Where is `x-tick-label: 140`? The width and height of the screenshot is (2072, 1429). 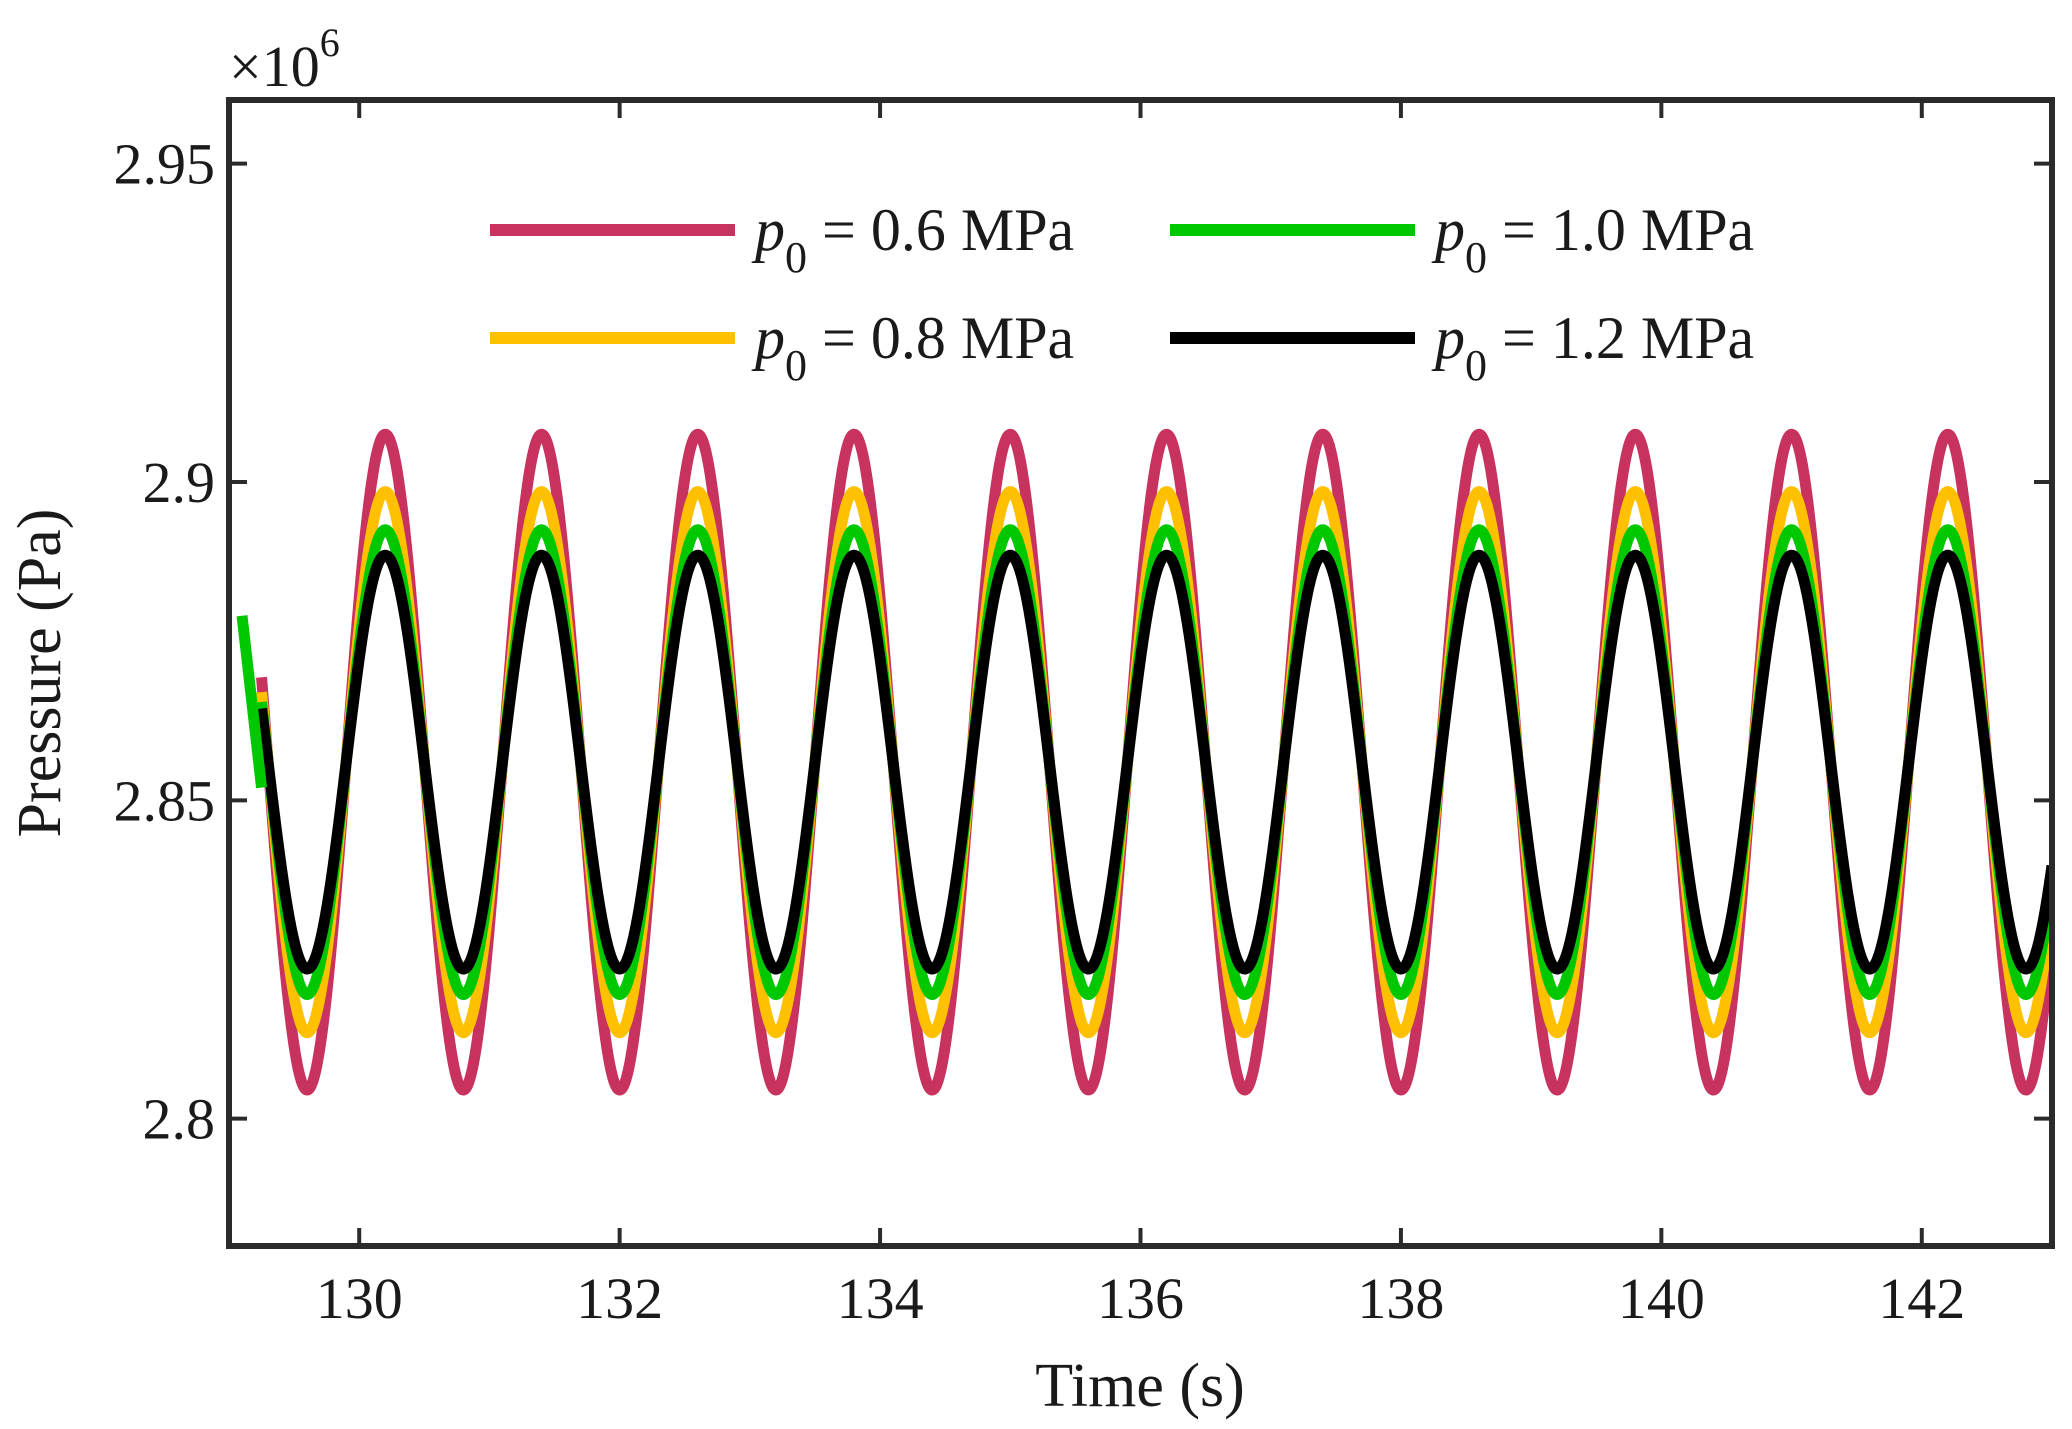 x-tick-label: 140 is located at coordinates (1661, 1298).